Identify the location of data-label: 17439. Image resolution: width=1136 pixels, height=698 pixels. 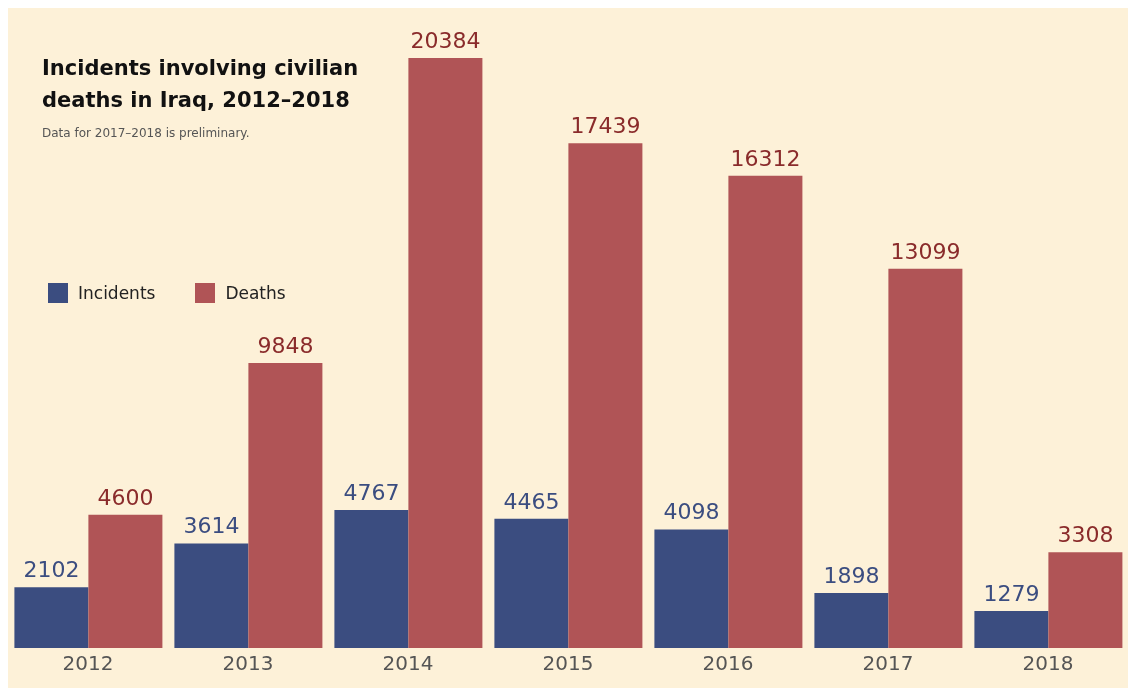
(605, 126).